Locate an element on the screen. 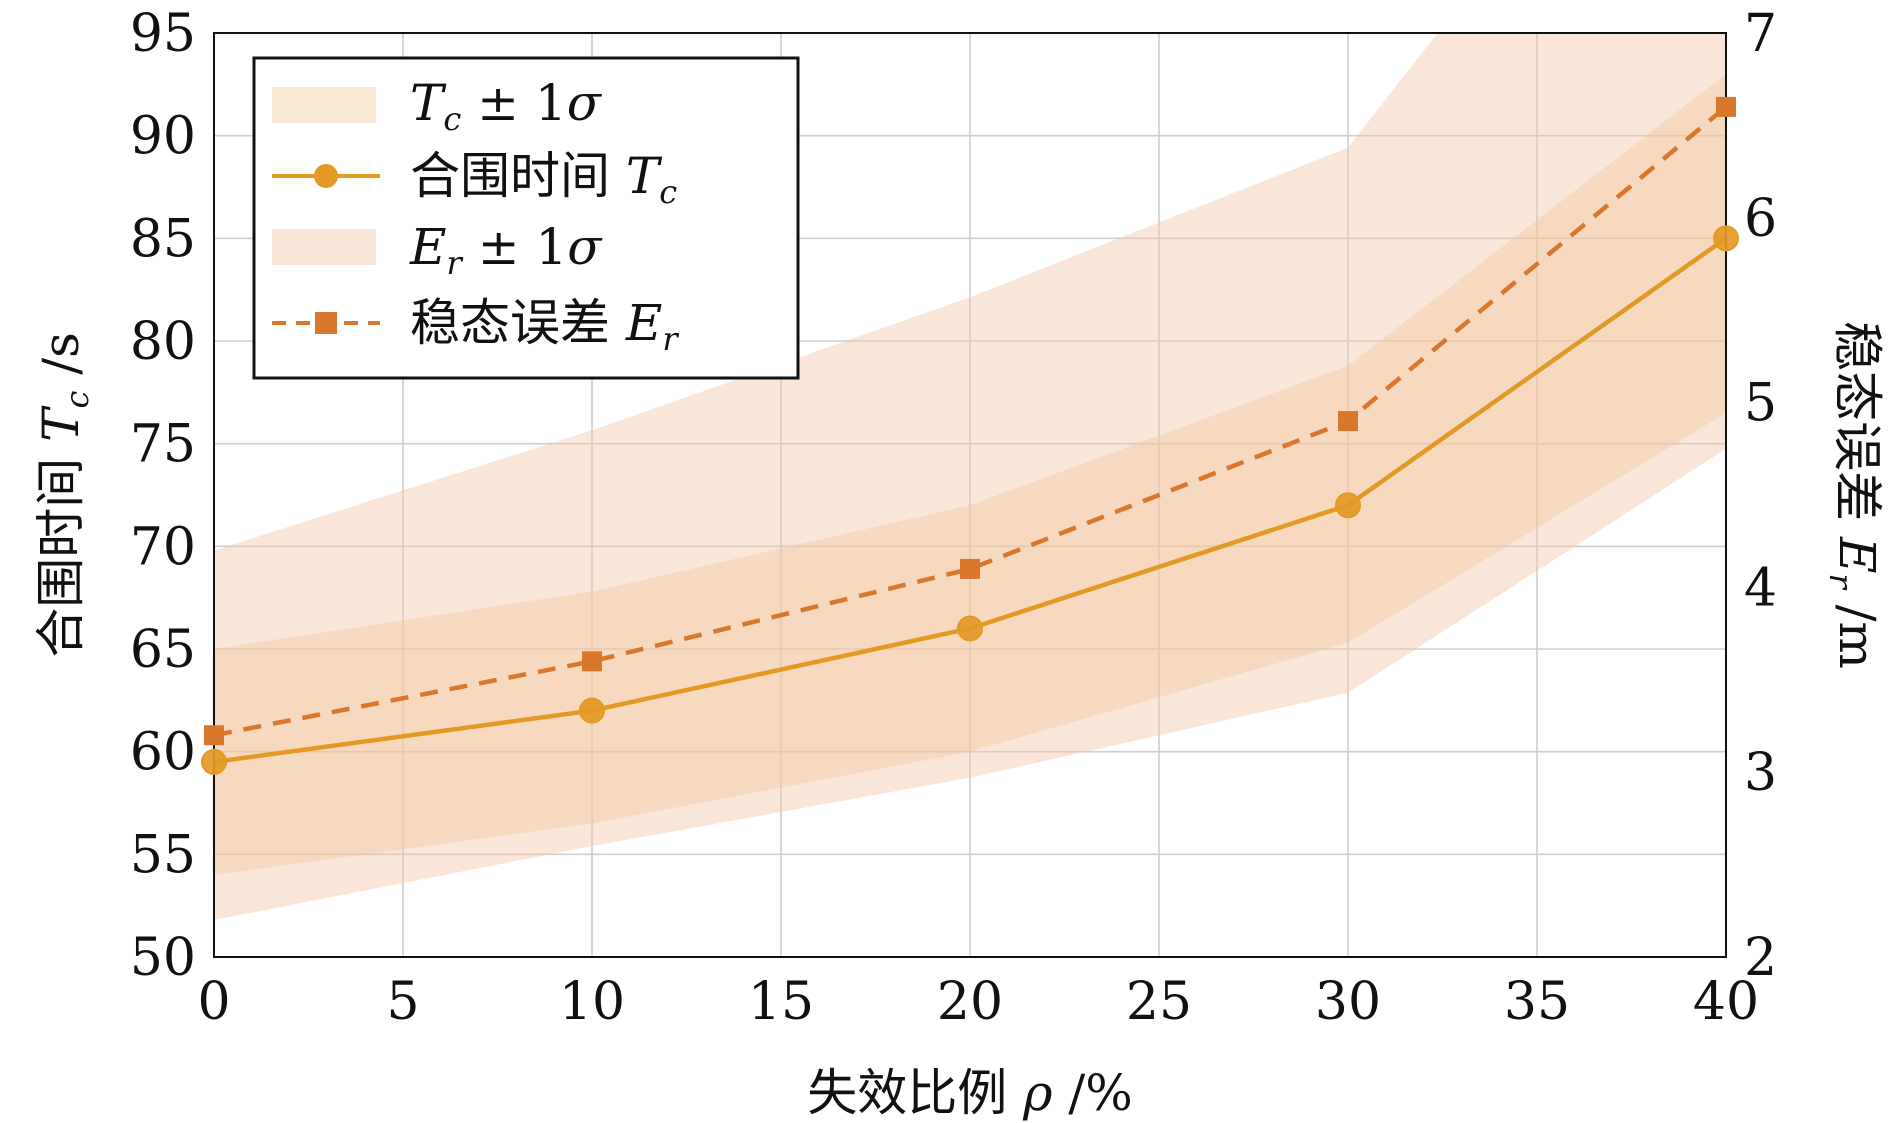 The image size is (1890, 1123). legend-item-tc-line: 合围时间 Tc is located at coordinates (474, 179).